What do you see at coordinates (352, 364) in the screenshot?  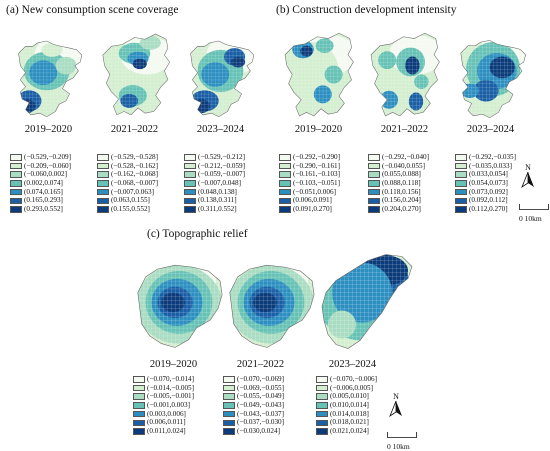 I see `panel-c-year-3: 2023–2024` at bounding box center [352, 364].